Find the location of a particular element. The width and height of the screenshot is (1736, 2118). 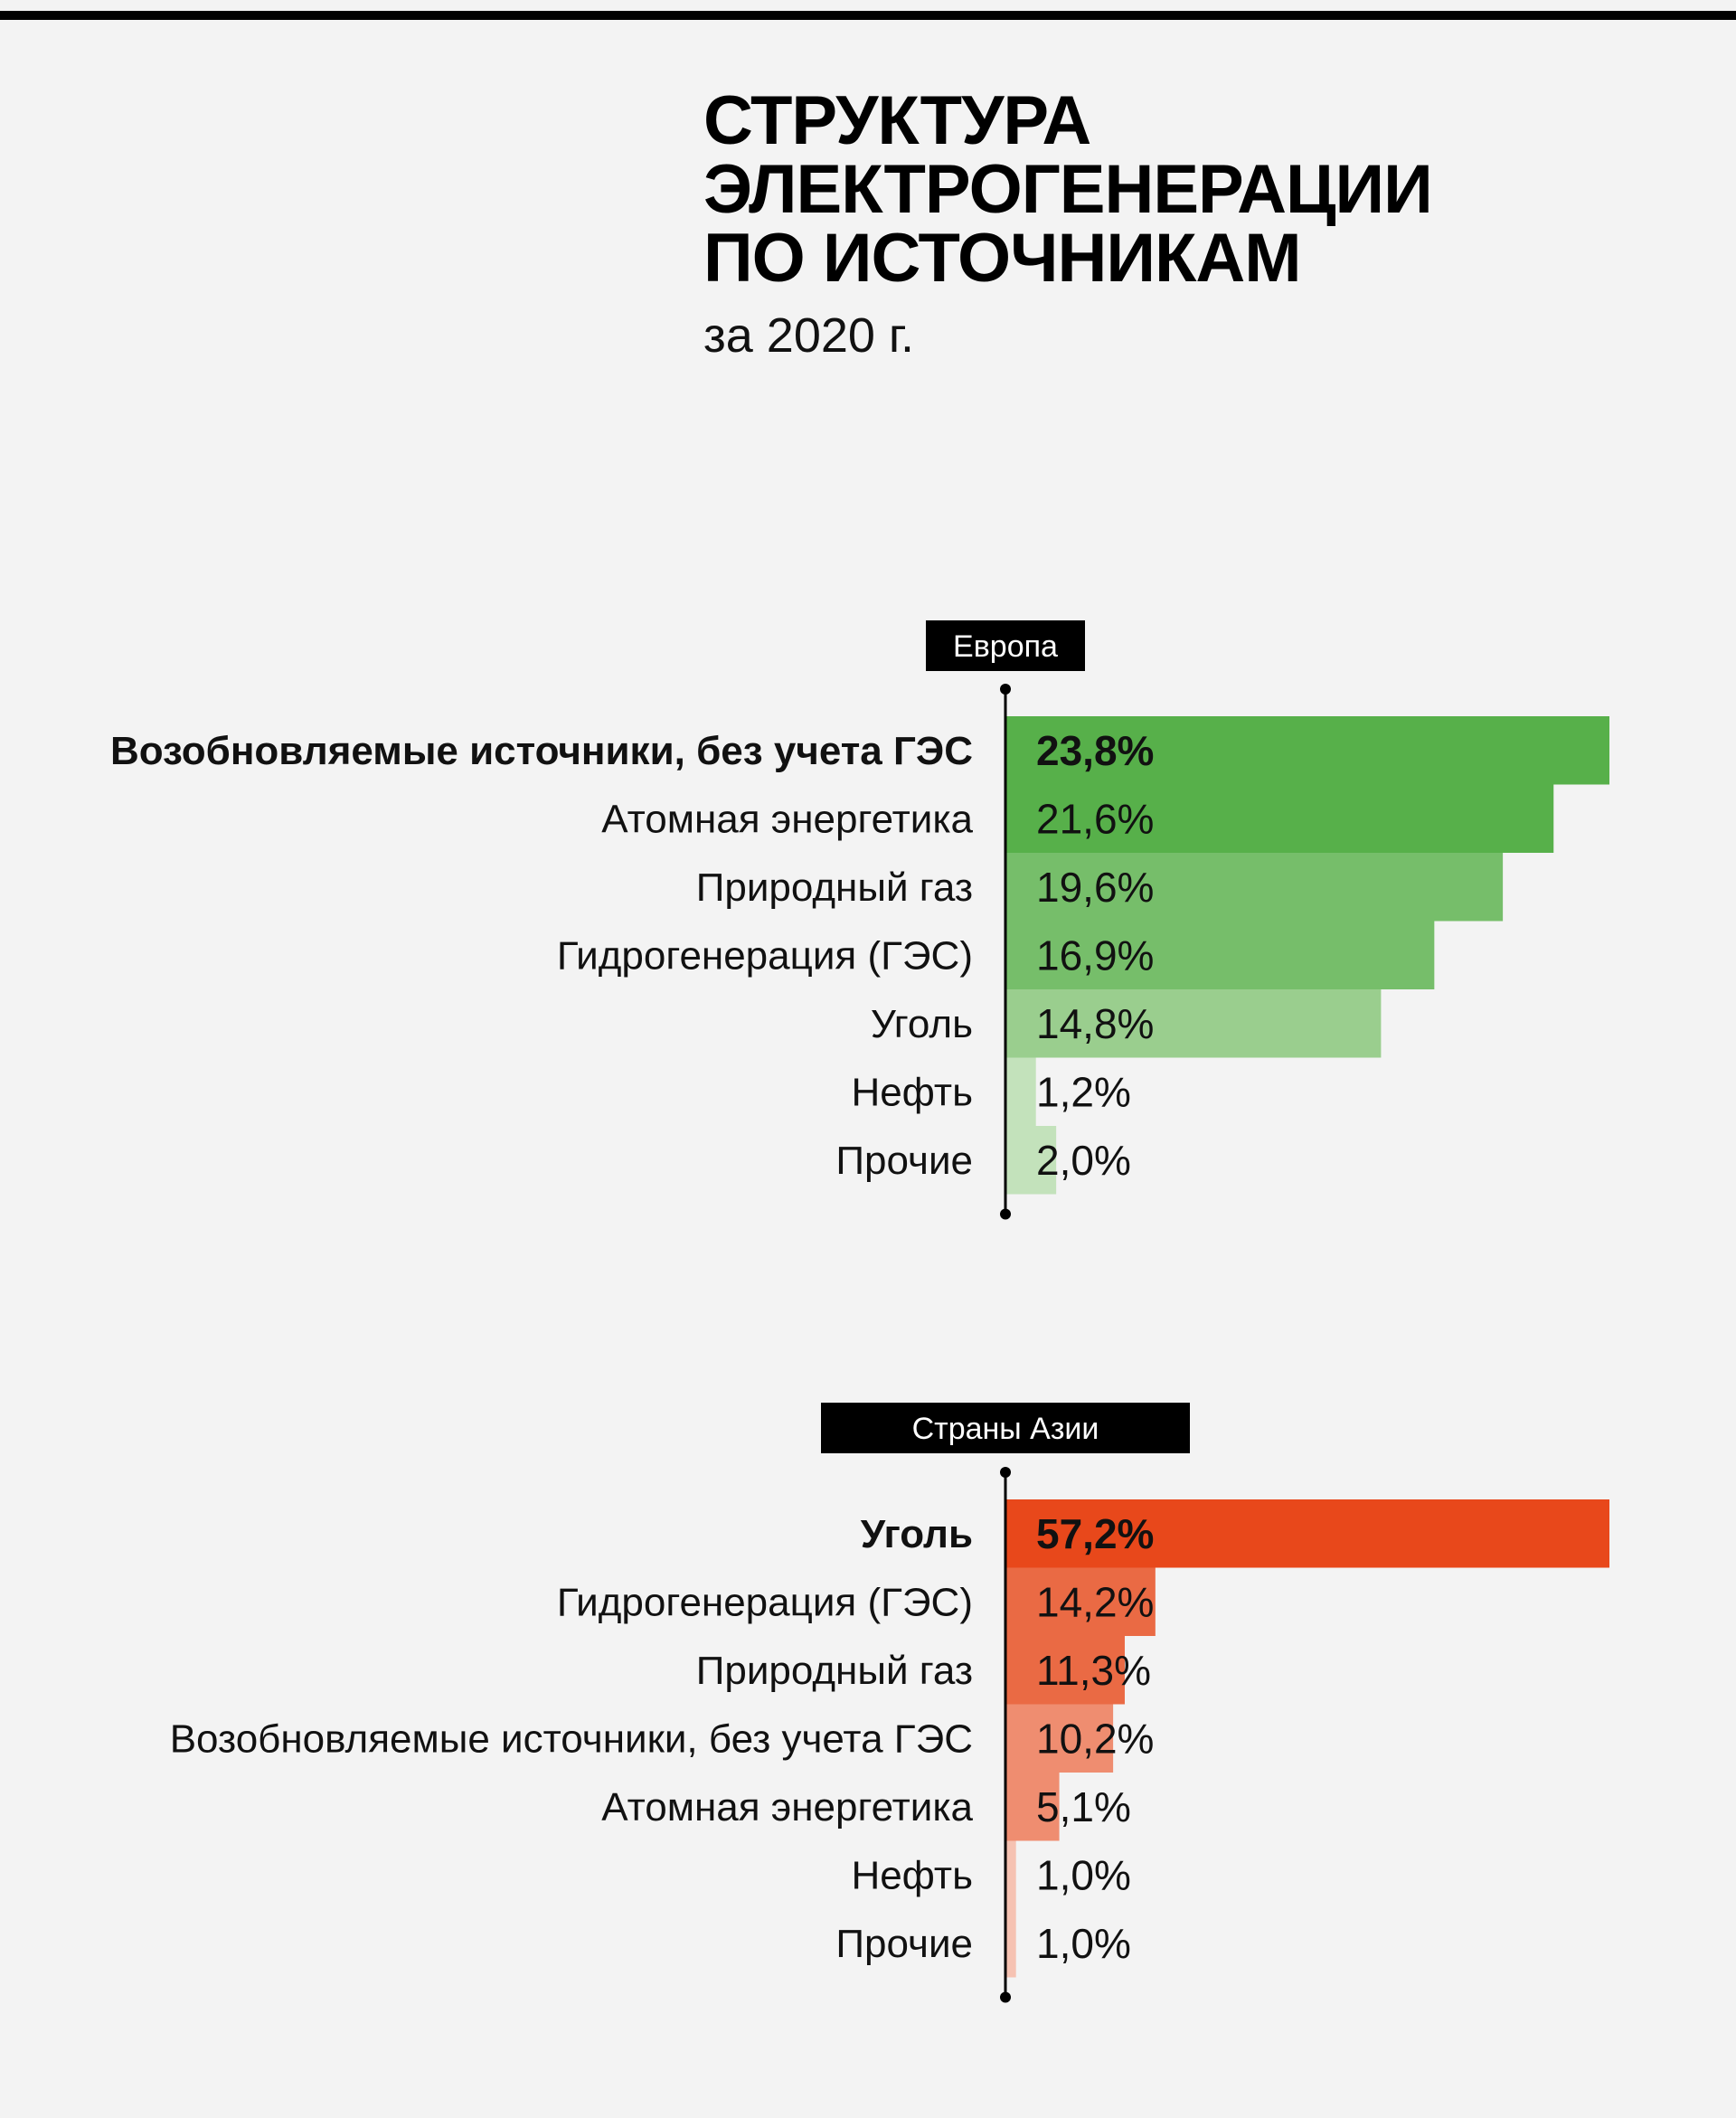

top-rule is located at coordinates (868, 15).